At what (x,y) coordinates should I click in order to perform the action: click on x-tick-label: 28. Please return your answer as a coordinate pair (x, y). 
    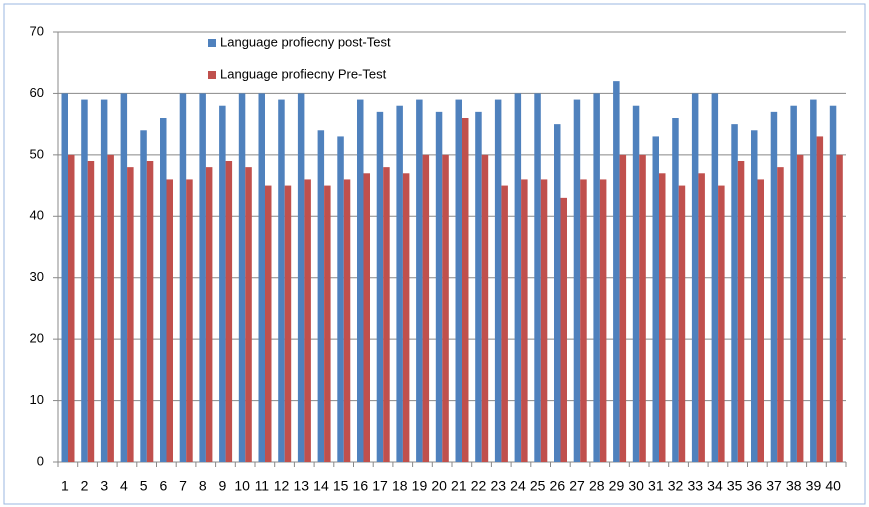
    Looking at the image, I should click on (597, 486).